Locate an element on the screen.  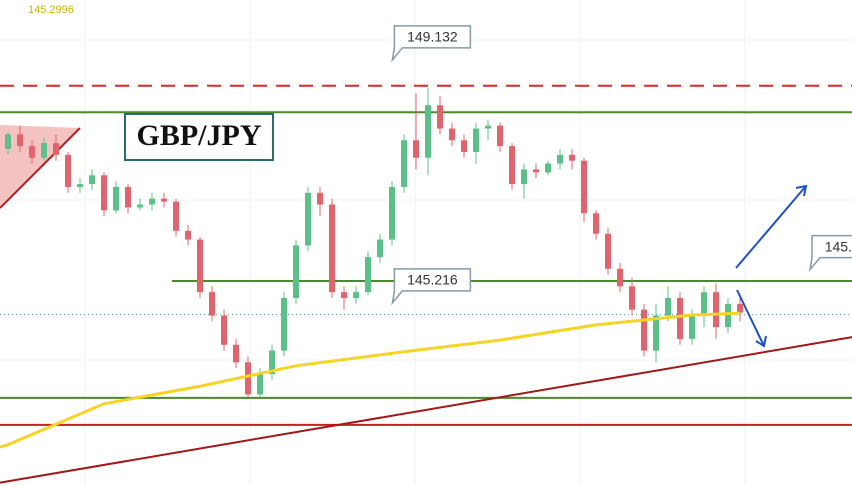
last-price: 145.2996 is located at coordinates (51, 10).